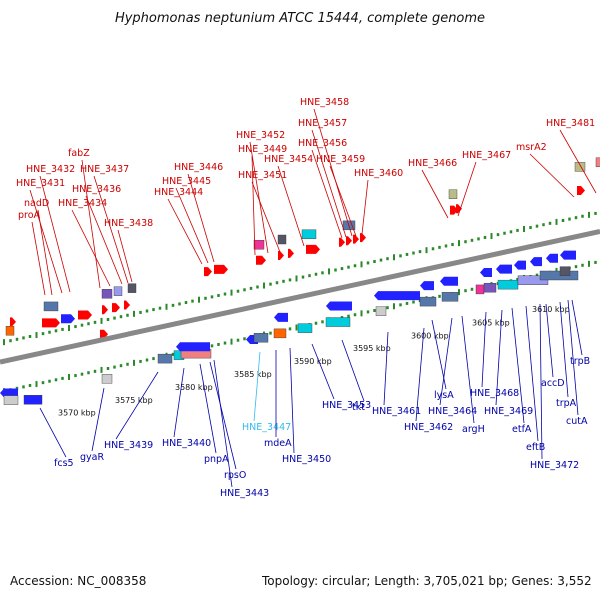 Image resolution: width=600 pixels, height=600 pixels. Describe the element at coordinates (430, 336) in the screenshot. I see `scale-label: 3600 kbp` at that location.